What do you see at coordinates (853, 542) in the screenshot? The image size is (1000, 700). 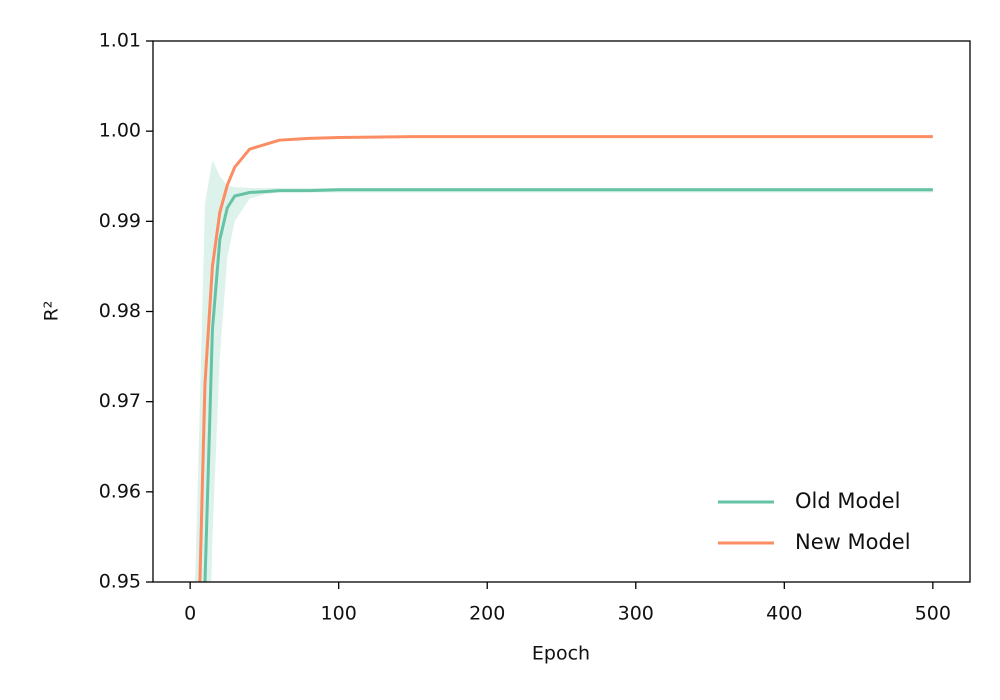 I see `legend-label: New Model` at bounding box center [853, 542].